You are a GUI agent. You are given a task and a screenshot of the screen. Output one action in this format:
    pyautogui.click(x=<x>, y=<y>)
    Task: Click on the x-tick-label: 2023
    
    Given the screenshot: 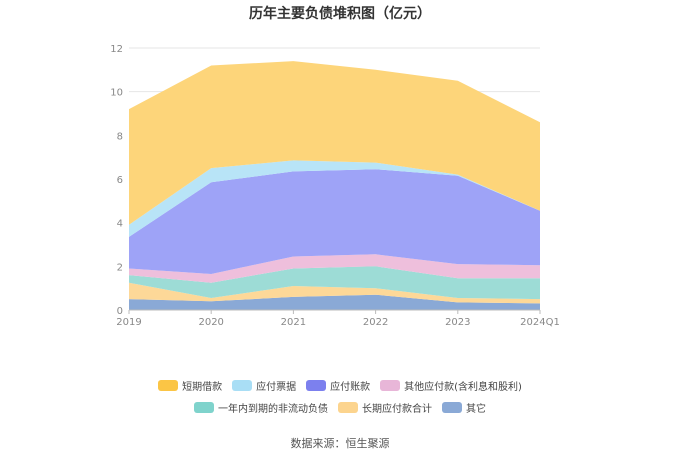 What is the action you would take?
    pyautogui.click(x=457, y=322)
    